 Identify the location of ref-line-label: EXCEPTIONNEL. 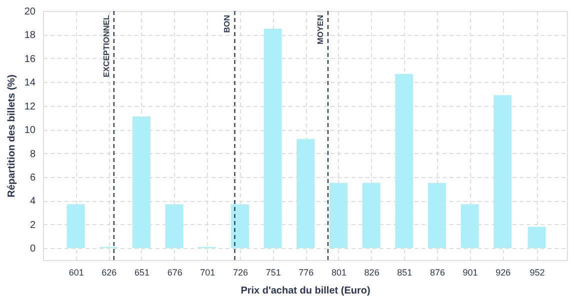
(106, 46).